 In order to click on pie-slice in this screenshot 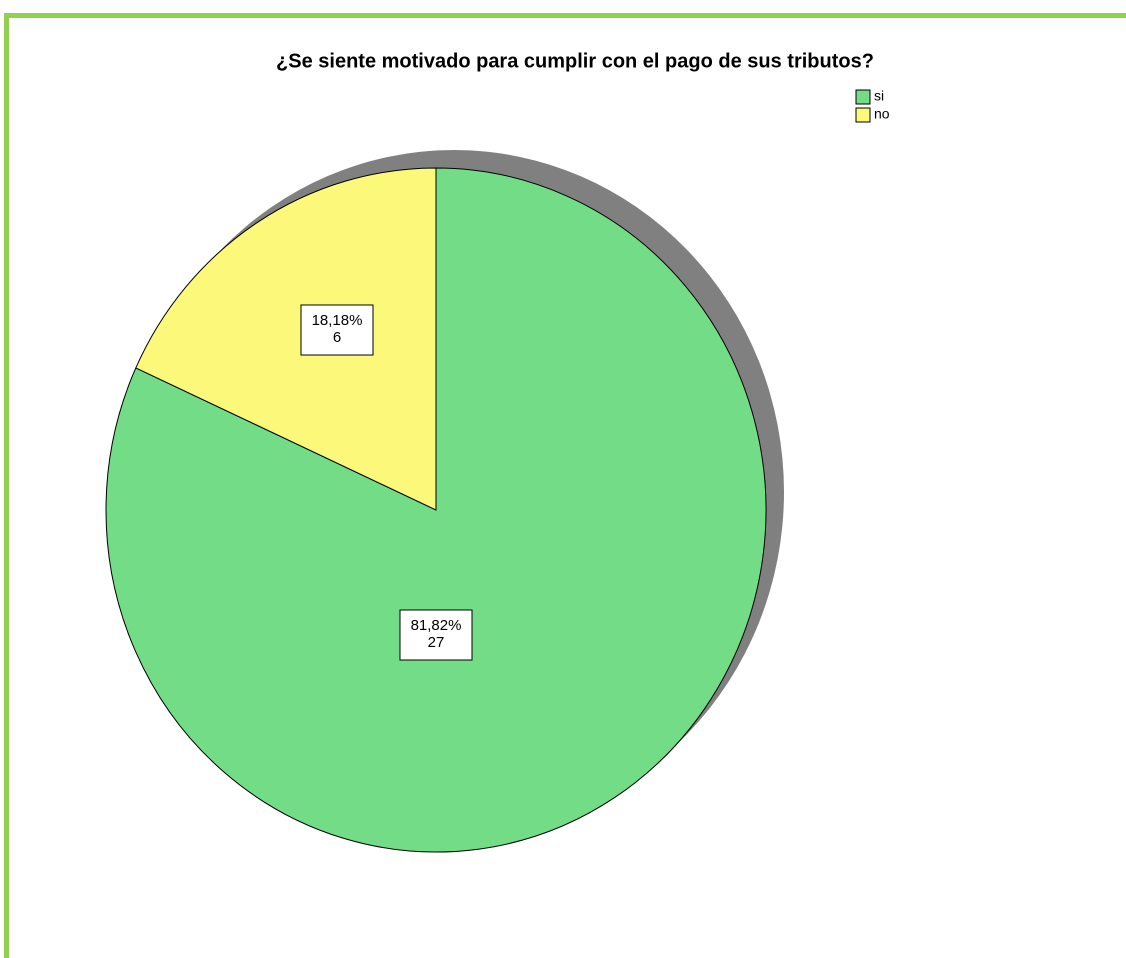, I will do `click(286, 339)`.